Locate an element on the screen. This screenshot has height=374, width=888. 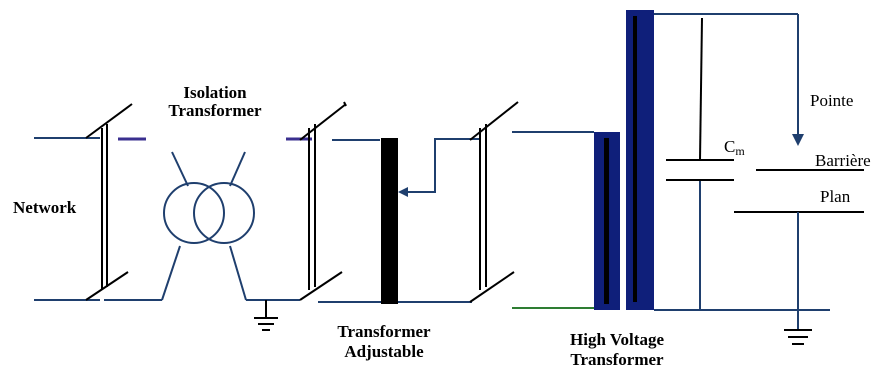
hv-input-wires is located at coordinates (555, 220).